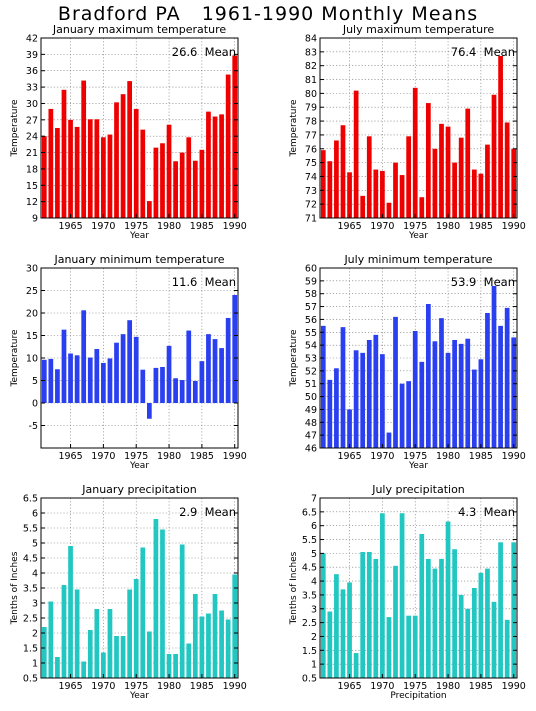  What do you see at coordinates (514, 456) in the screenshot?
I see `x-tick-label: 1990` at bounding box center [514, 456].